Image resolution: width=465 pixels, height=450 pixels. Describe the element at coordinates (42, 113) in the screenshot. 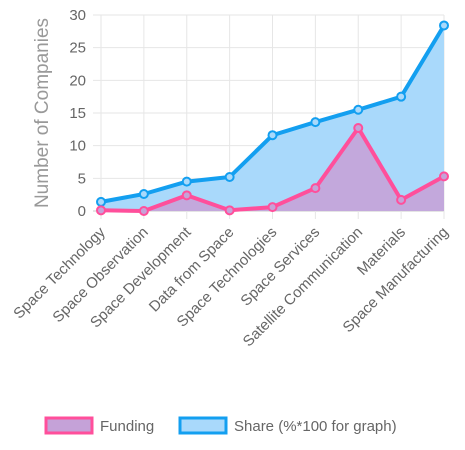

I see `y-axis-title: Number of Companies` at that location.